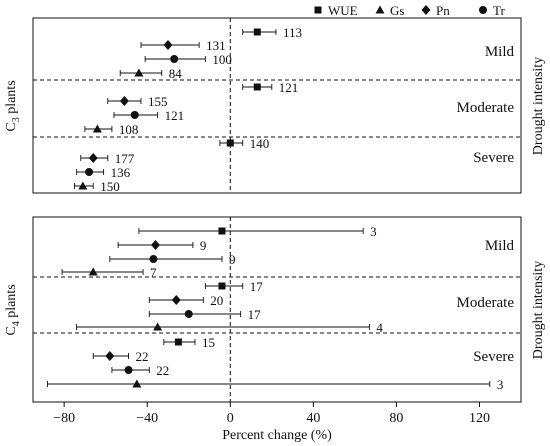 The width and height of the screenshot is (550, 446). I want to click on data-point-pn: 131, so click(183, 45).